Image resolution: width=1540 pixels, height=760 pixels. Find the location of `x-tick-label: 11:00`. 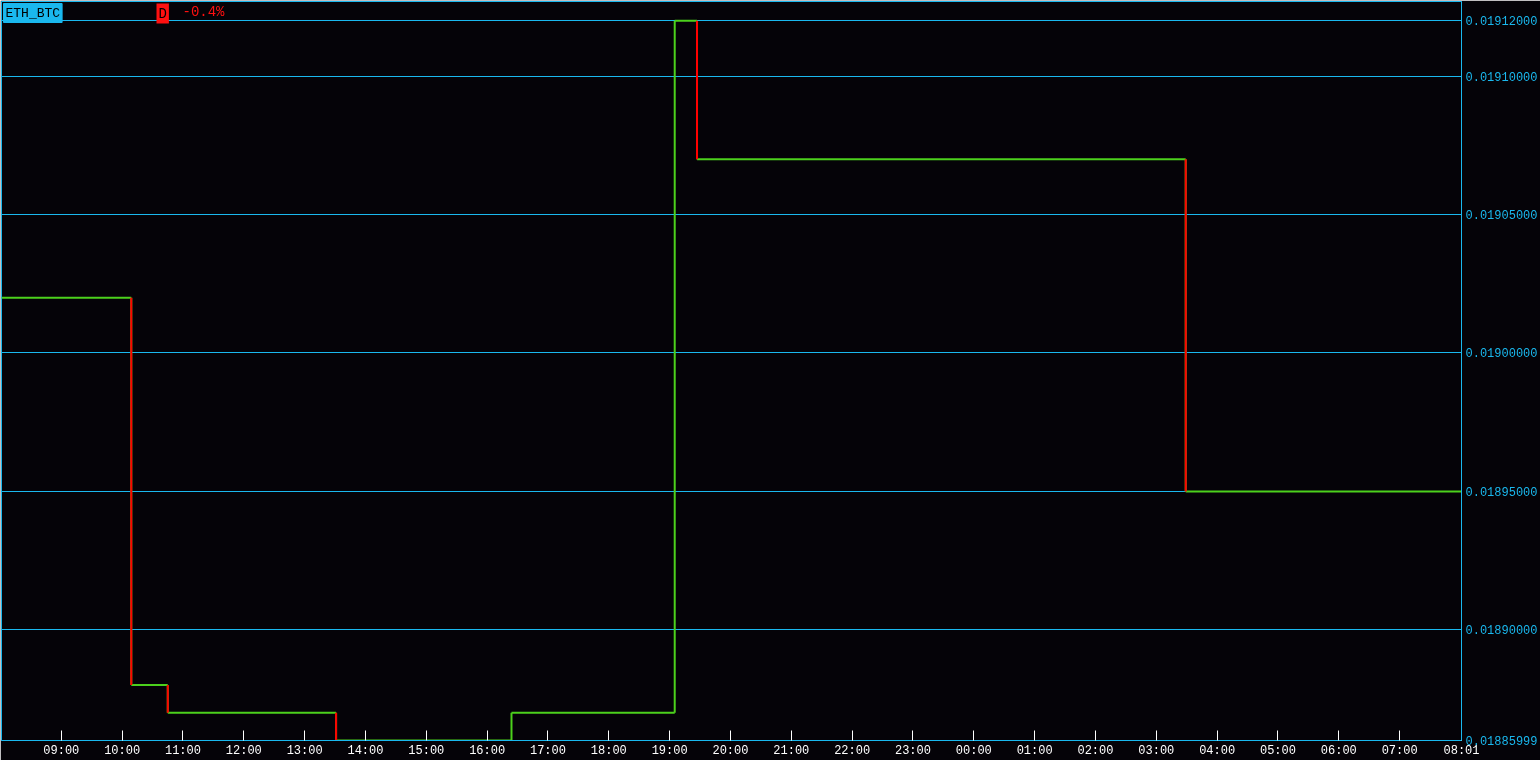

x-tick-label: 11:00 is located at coordinates (182, 750).